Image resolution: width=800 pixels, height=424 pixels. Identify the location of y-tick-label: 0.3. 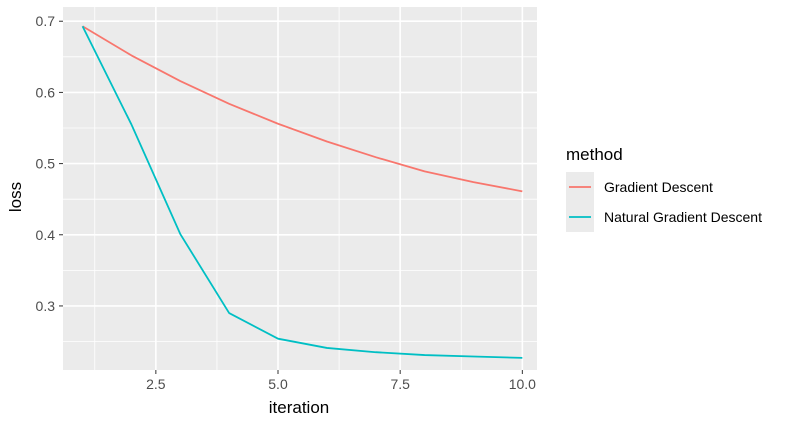
(46, 306).